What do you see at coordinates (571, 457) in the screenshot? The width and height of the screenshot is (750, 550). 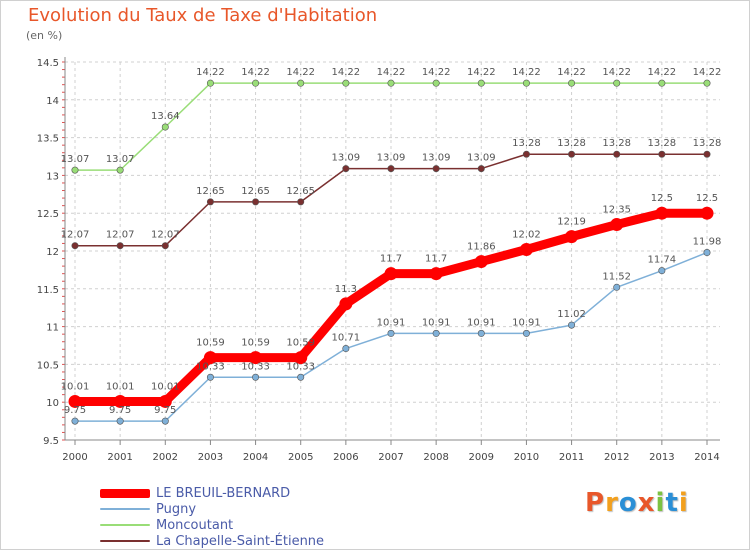 I see `x-tick-label: 2011` at bounding box center [571, 457].